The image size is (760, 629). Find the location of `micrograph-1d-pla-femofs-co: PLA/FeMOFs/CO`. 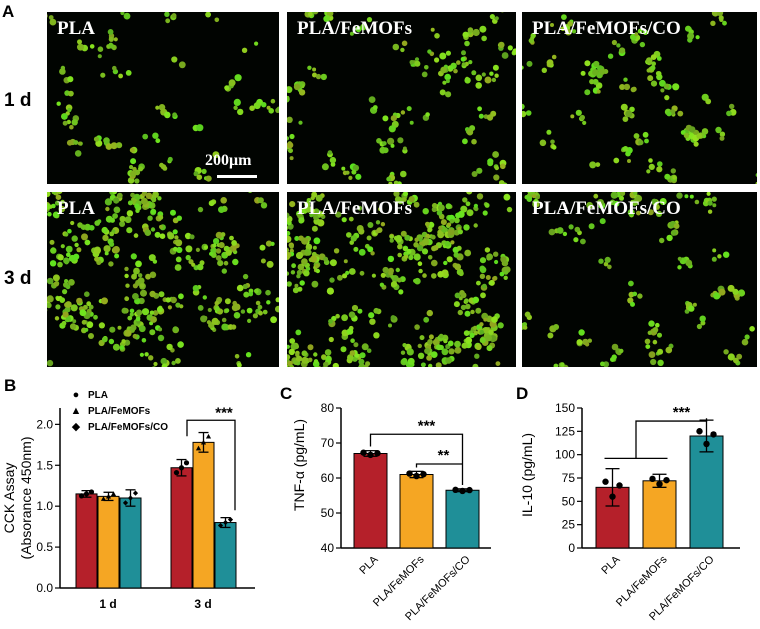

micrograph-1d-pla-femofs-co: PLA/FeMOFs/CO is located at coordinates (639, 98).